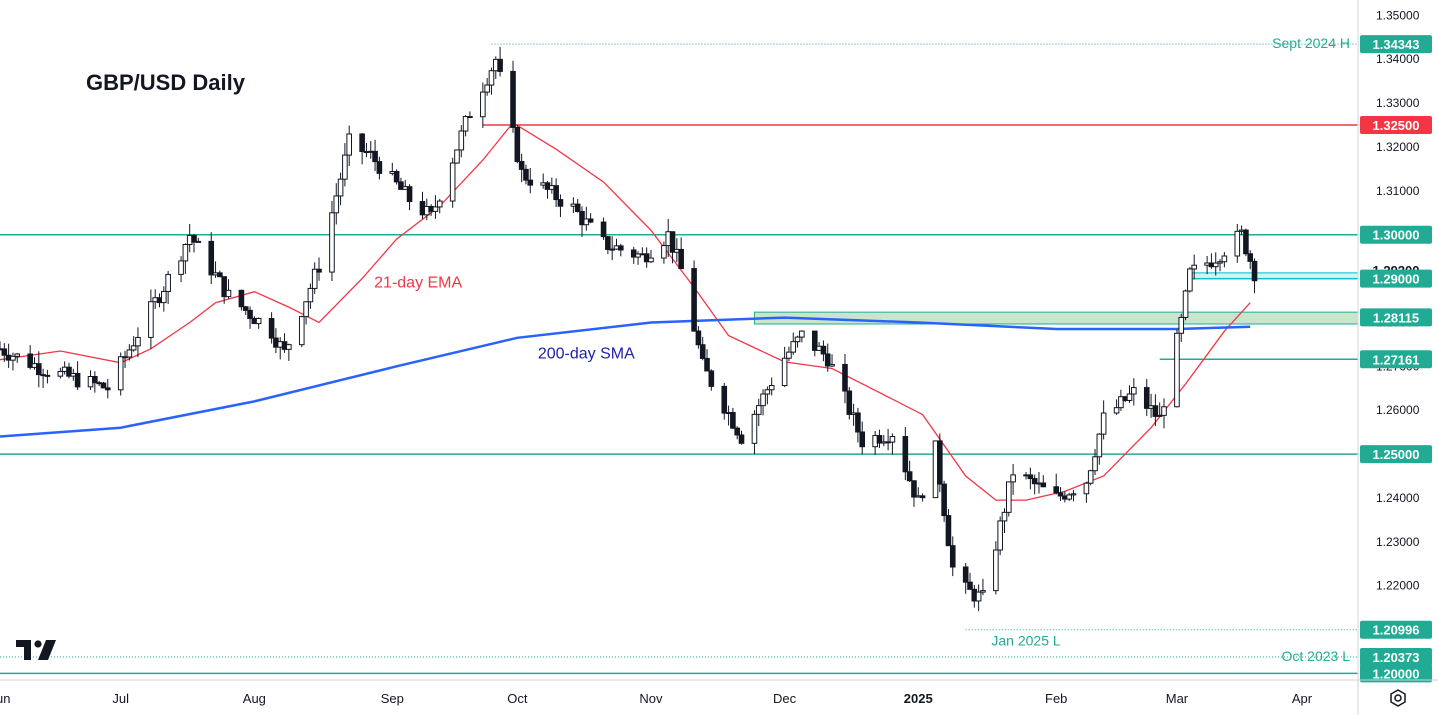 This screenshot has width=1438, height=715. Describe the element at coordinates (1177, 698) in the screenshot. I see `time-tick-label: Mar` at that location.